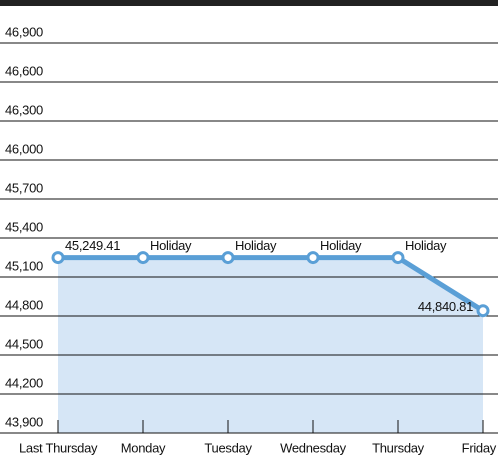 Image resolution: width=498 pixels, height=472 pixels. I want to click on y-tick-label: 44,500, so click(24, 343).